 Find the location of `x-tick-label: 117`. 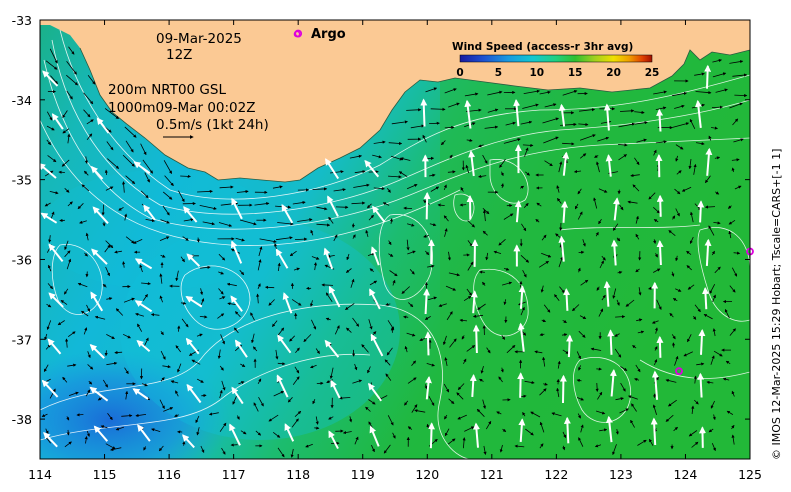

x-tick-label: 117 is located at coordinates (234, 474).